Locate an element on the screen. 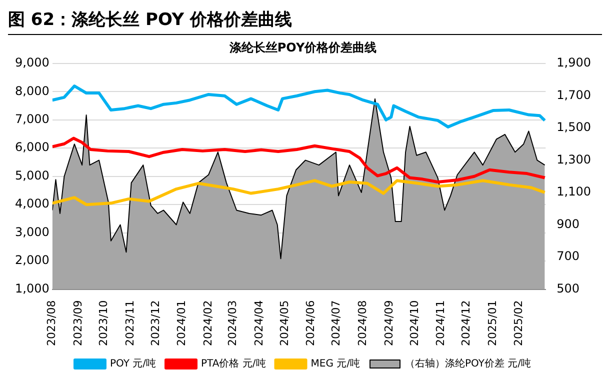 This screenshot has width=610, height=390. x-tick-label: 2024/08 is located at coordinates (362, 323).